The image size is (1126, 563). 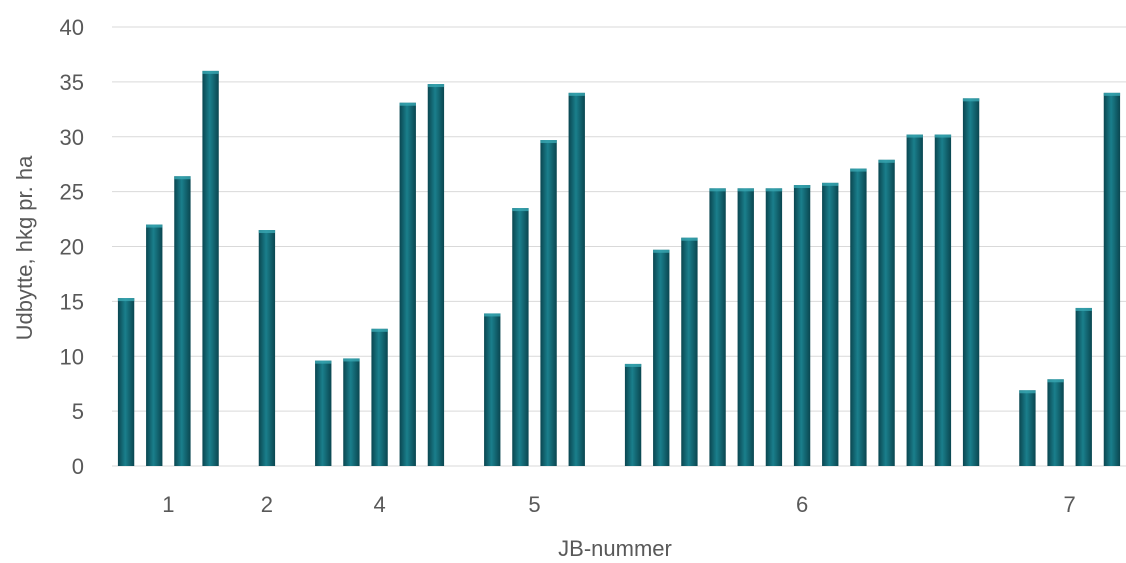 What do you see at coordinates (72, 82) in the screenshot?
I see `y-tick-label: 35` at bounding box center [72, 82].